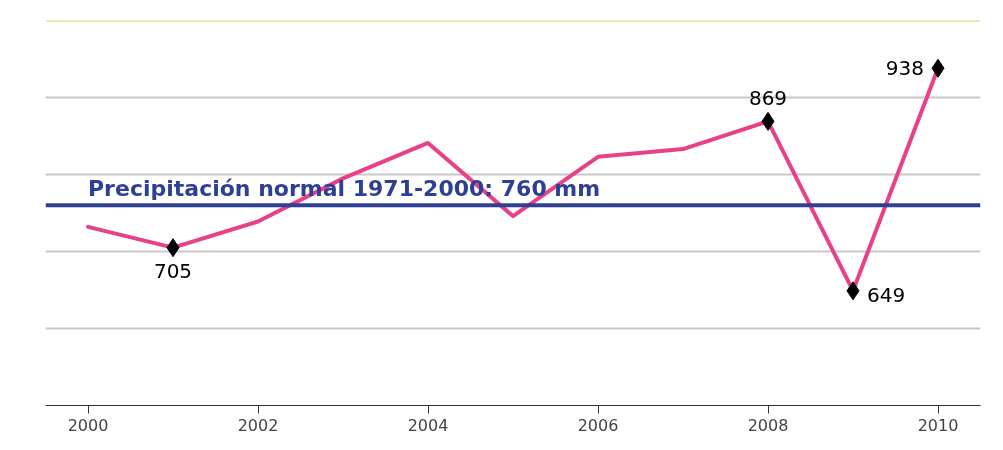 The height and width of the screenshot is (450, 1003). What do you see at coordinates (768, 98) in the screenshot?
I see `data-label: 869` at bounding box center [768, 98].